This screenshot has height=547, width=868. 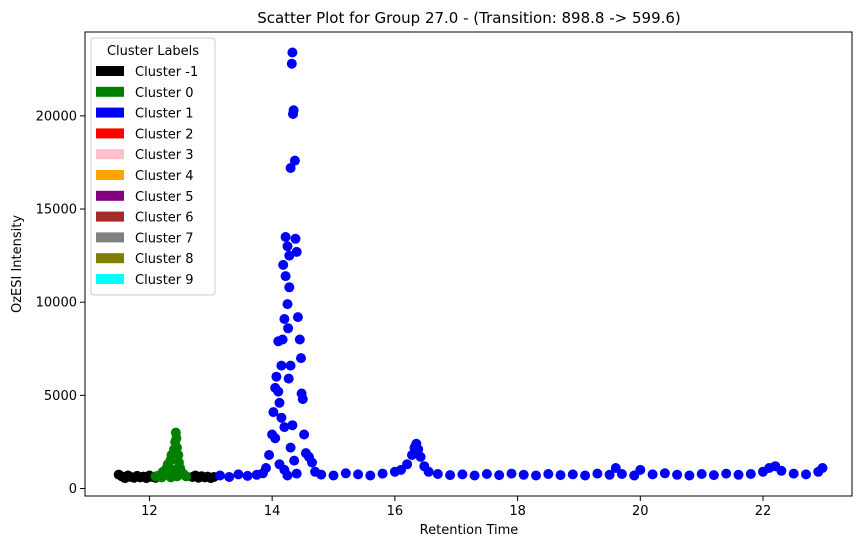 What do you see at coordinates (56, 303) in the screenshot?
I see `y-tick-label: 10000` at bounding box center [56, 303].